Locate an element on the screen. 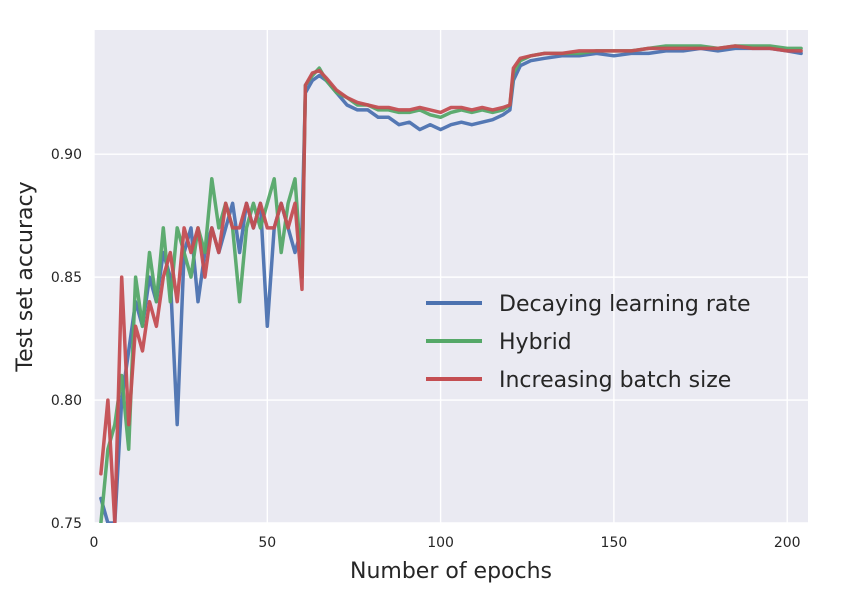 The image size is (842, 590). legend-label-2: Increasing batch size is located at coordinates (615, 380).